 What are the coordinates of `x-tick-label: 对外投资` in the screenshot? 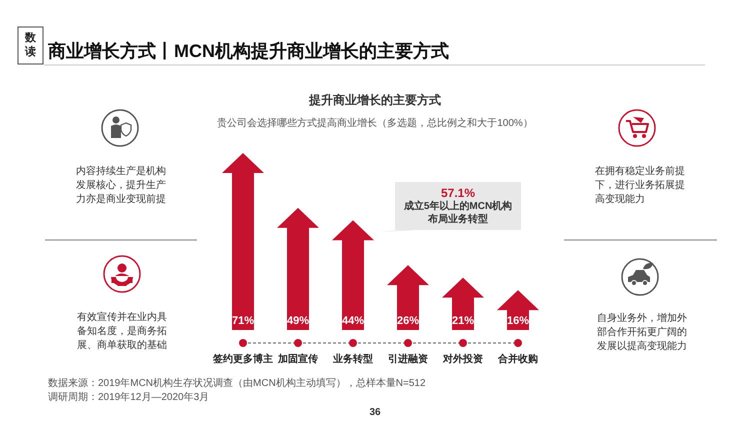 It's located at (462, 359).